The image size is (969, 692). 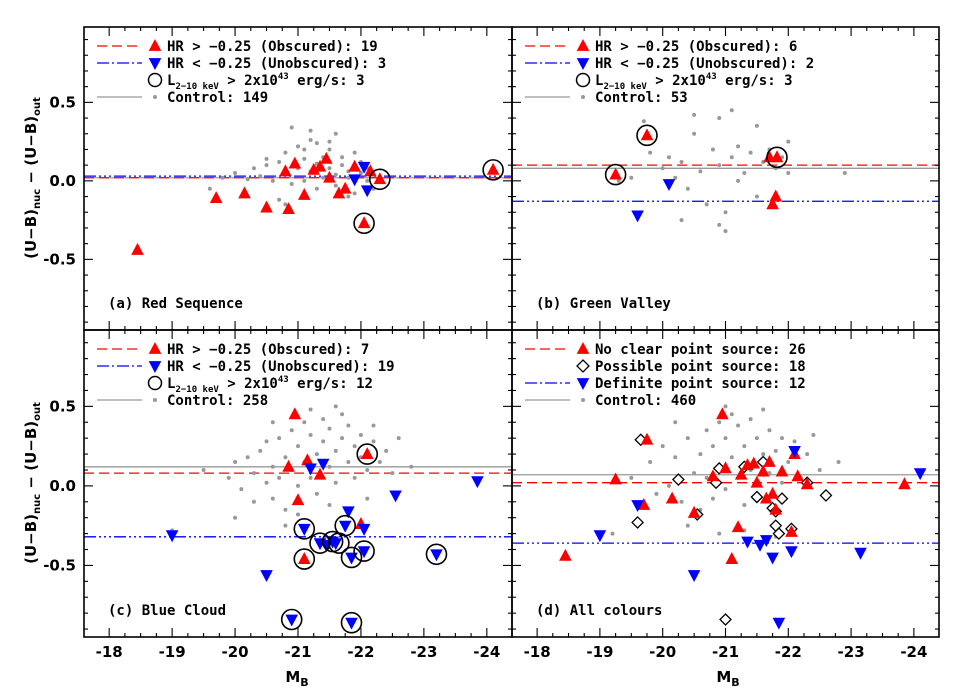 What do you see at coordinates (62, 486) in the screenshot?
I see `y-tick-label: 0.0` at bounding box center [62, 486].